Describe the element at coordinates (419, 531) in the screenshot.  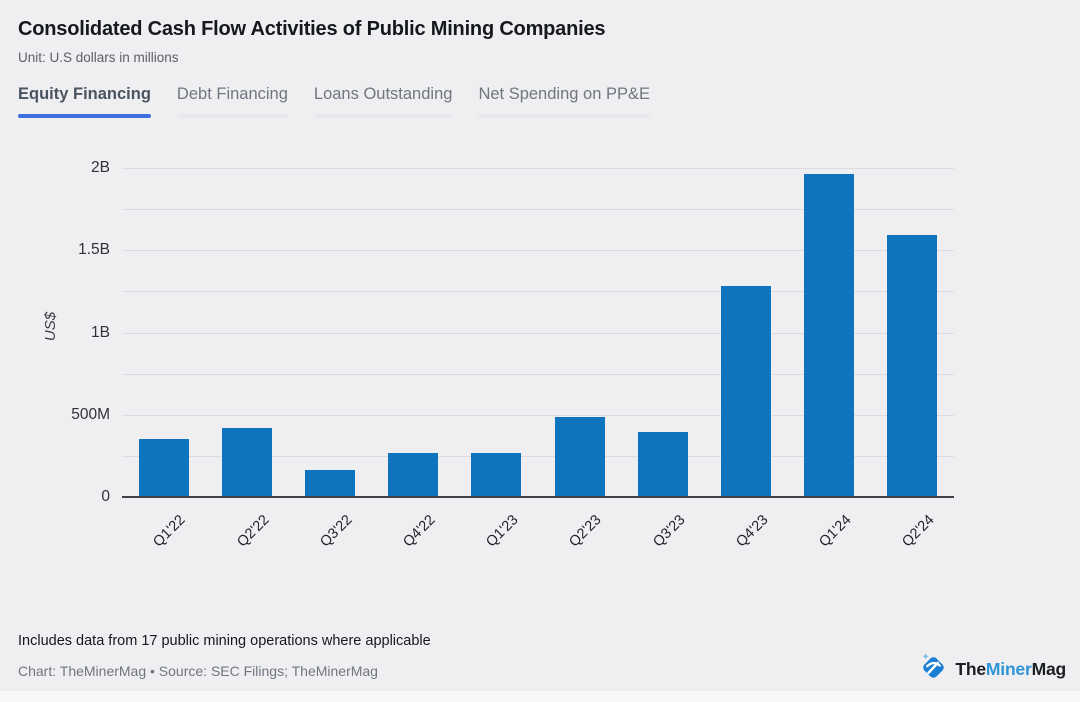
I see `x-axis-tick-label: Q4'22` at that location.